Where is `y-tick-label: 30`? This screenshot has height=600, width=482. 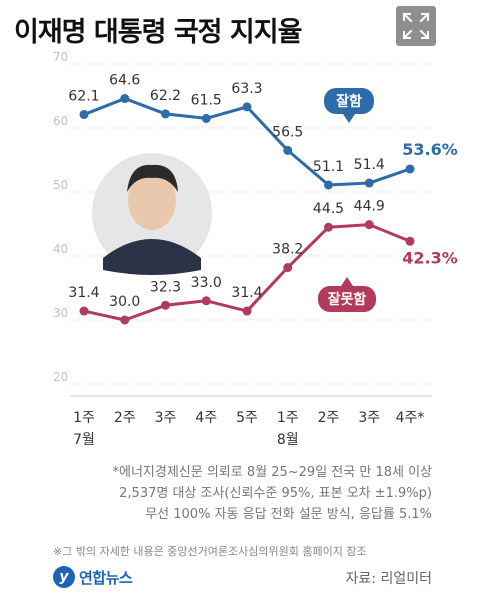
y-tick-label: 30 is located at coordinates (60, 313).